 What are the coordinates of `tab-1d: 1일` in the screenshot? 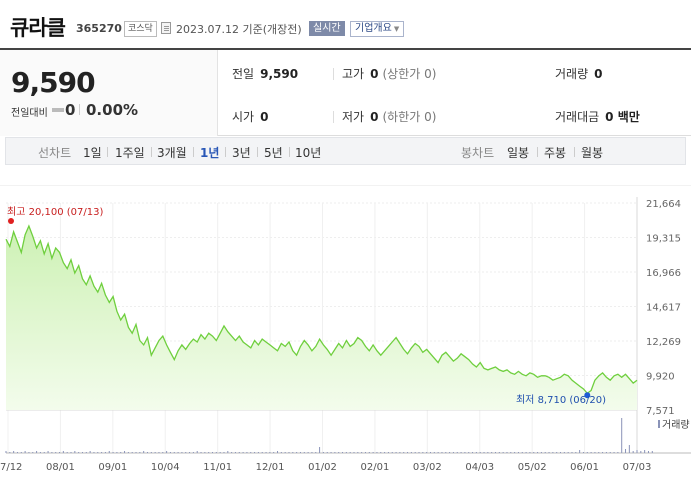 It's located at (92, 153).